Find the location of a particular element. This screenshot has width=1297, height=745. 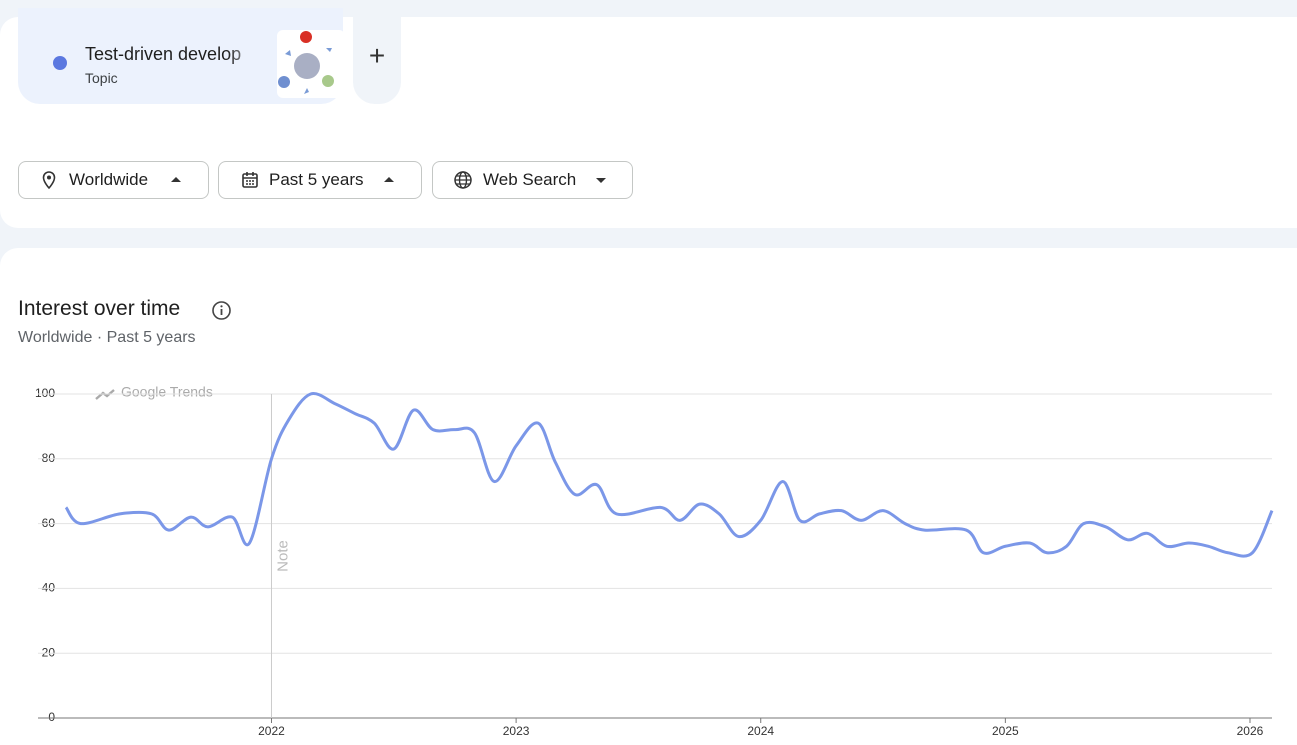

filter-label: Past 5 years is located at coordinates (316, 179).